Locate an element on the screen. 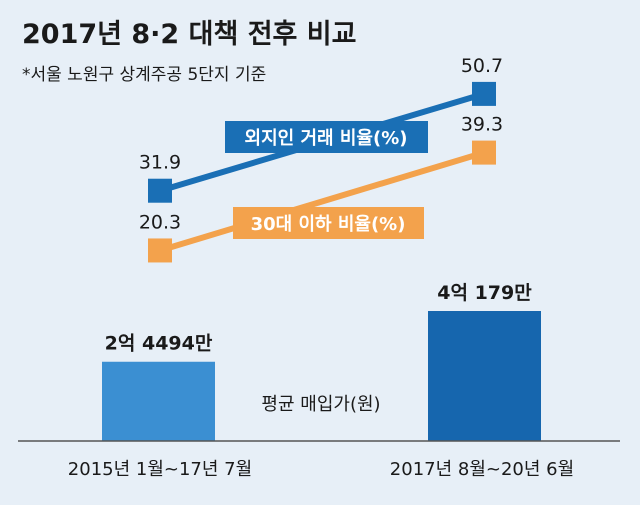  bar-value-label-period-1: 2억 4494만 is located at coordinates (159, 344).